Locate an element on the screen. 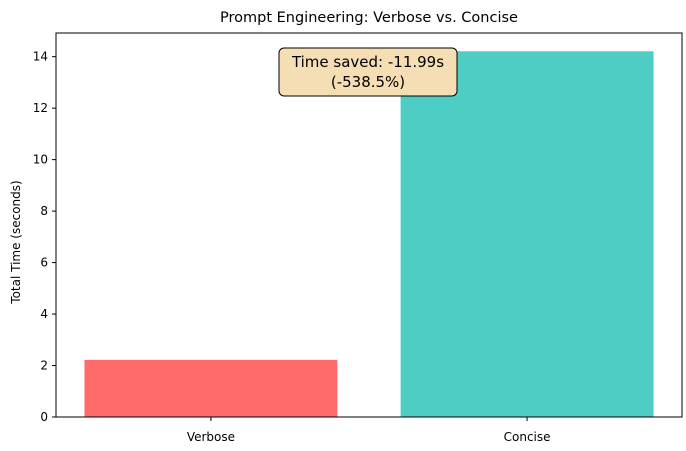 The image size is (686, 451). annotation-line-1: Time saved: -11.99s is located at coordinates (367, 62).